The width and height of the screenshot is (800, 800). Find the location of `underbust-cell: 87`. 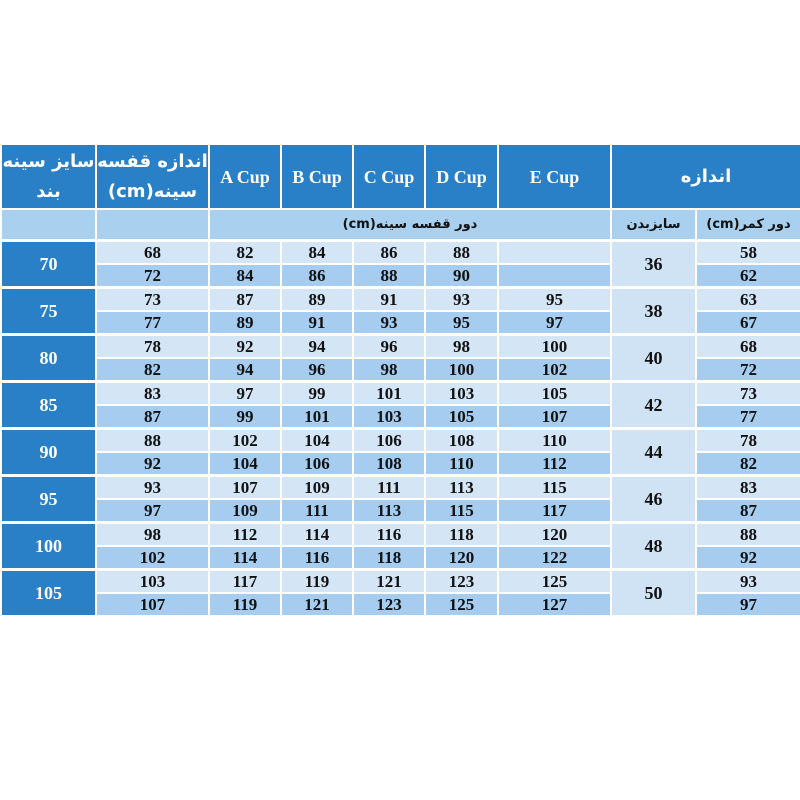

underbust-cell: 87 is located at coordinates (152, 417).